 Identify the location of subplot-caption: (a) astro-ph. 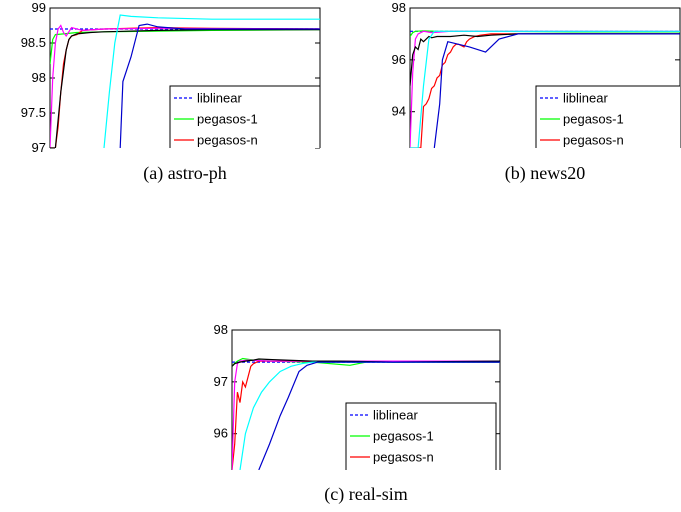
(184, 173).